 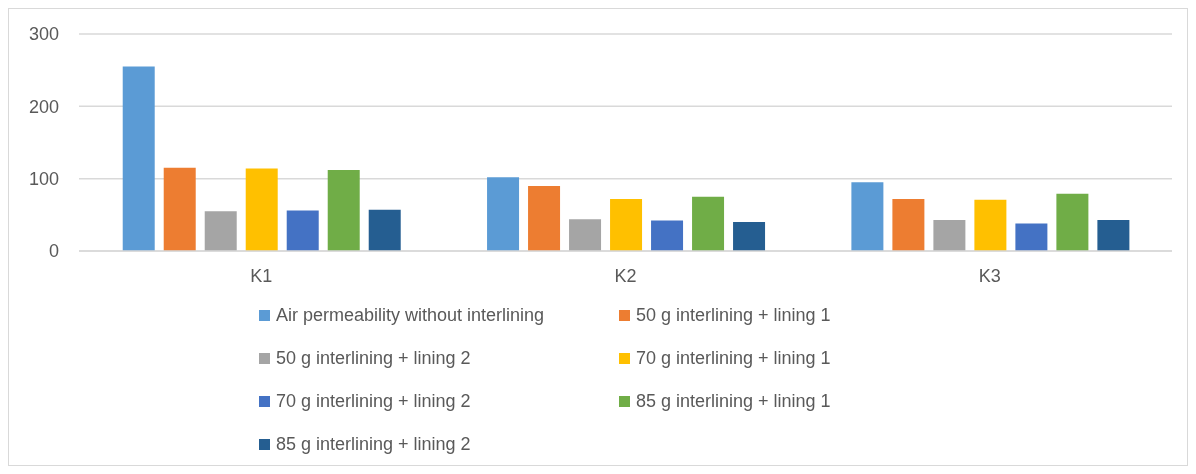 What do you see at coordinates (373, 401) in the screenshot?
I see `legend-label: 70 g interlining + lining 2` at bounding box center [373, 401].